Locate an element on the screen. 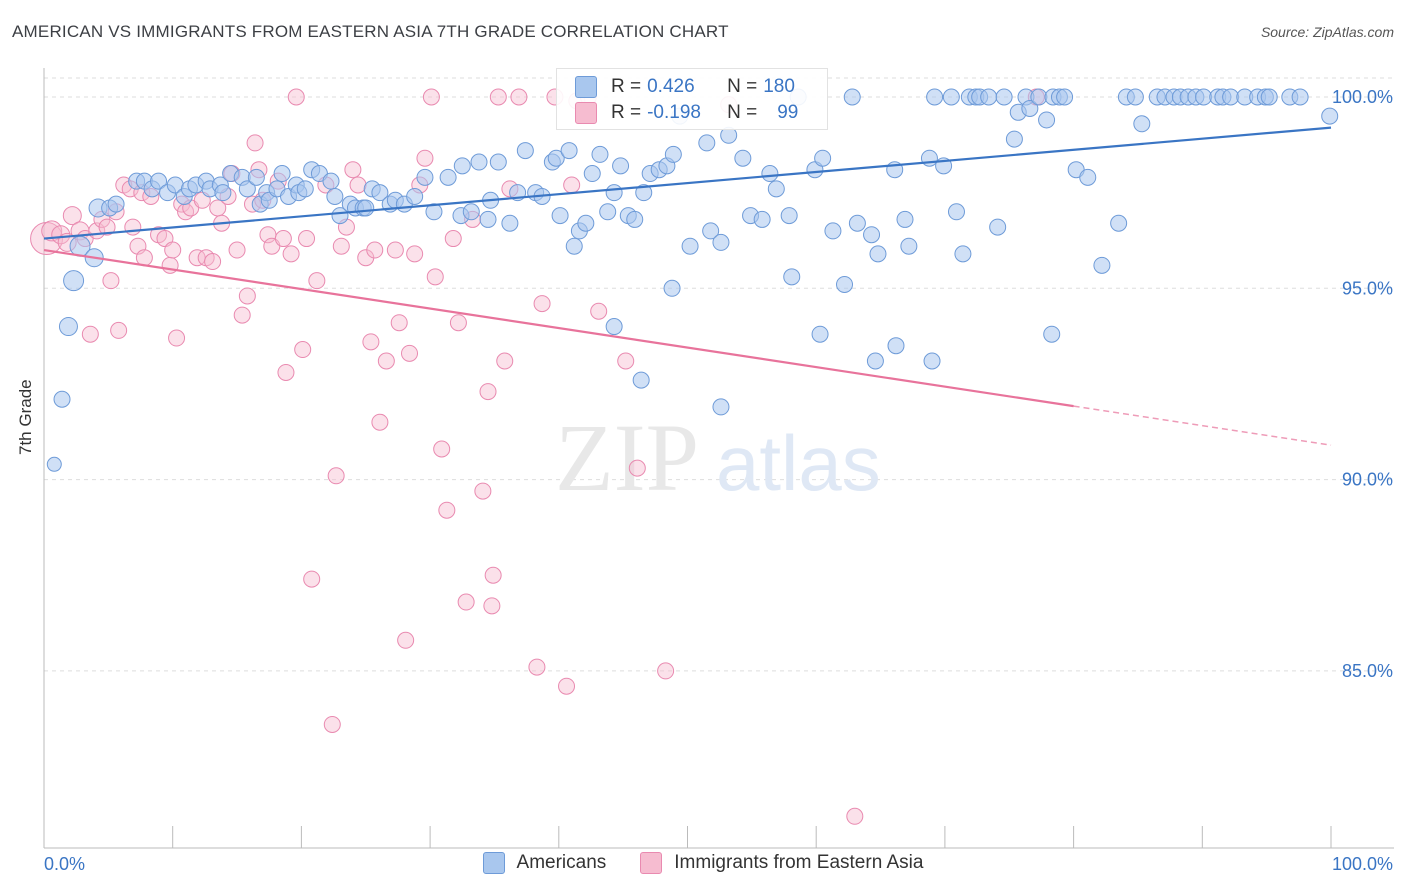 This screenshot has width=1406, height=892. n-value: 180 is located at coordinates (779, 86).